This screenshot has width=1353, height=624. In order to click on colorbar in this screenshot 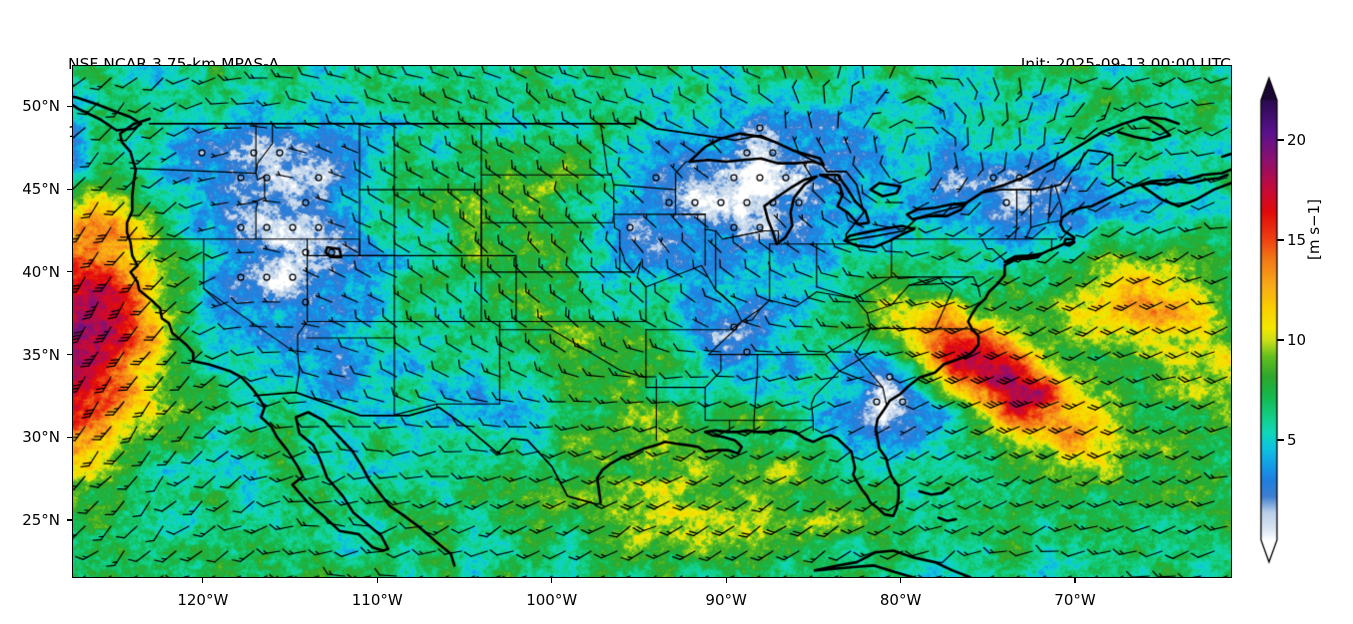, I will do `click(1269, 320)`.